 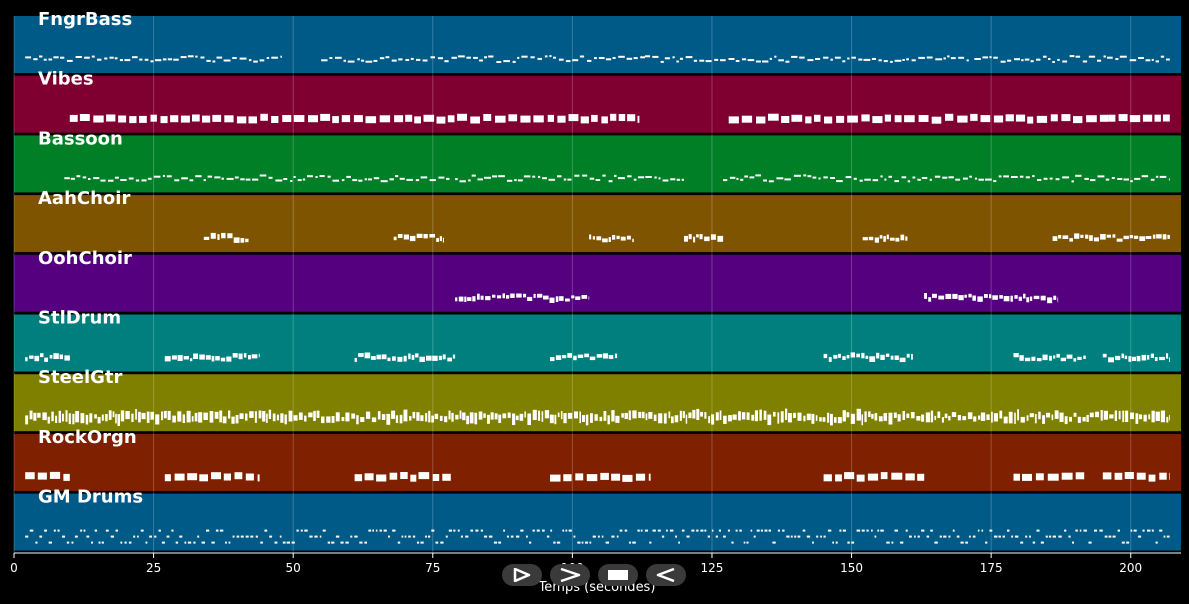 I want to click on play-button, so click(x=522, y=575).